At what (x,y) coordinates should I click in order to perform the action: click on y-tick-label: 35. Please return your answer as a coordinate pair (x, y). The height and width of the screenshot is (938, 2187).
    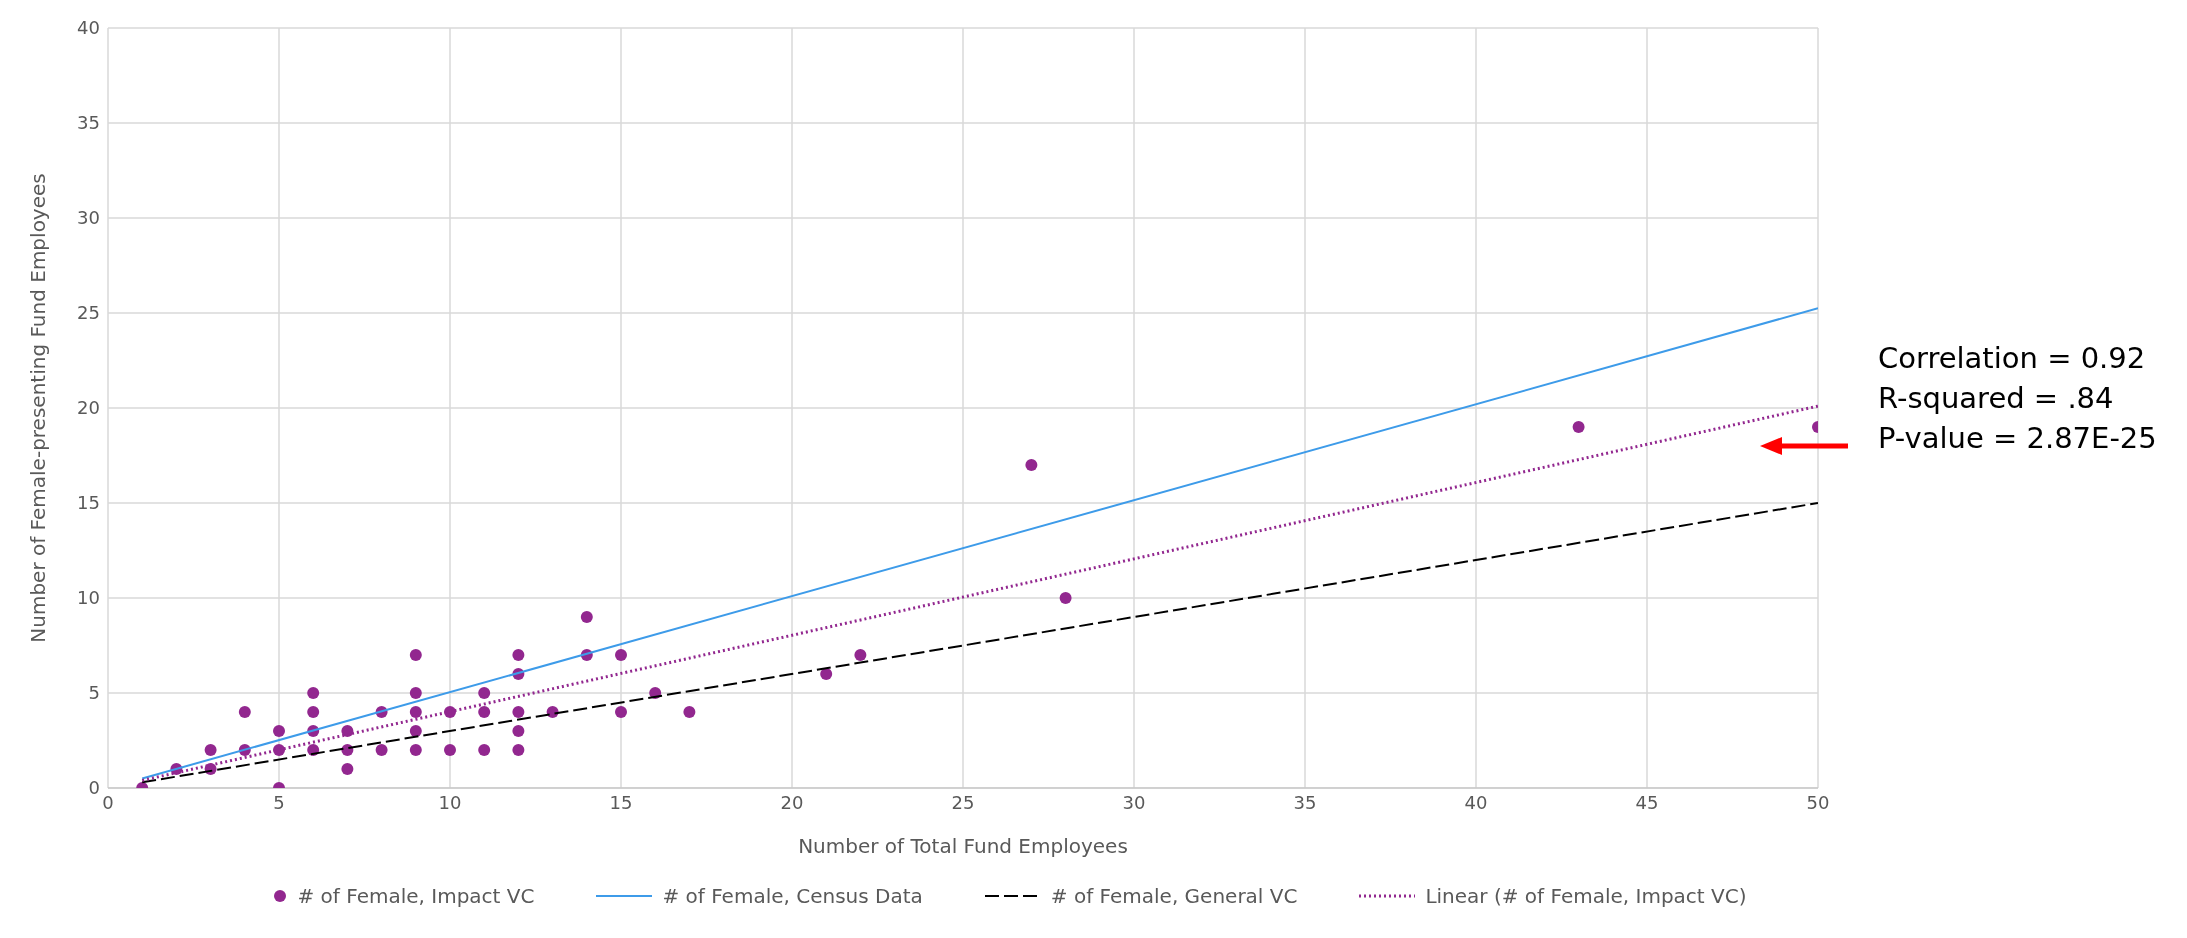
    Looking at the image, I should click on (88, 123).